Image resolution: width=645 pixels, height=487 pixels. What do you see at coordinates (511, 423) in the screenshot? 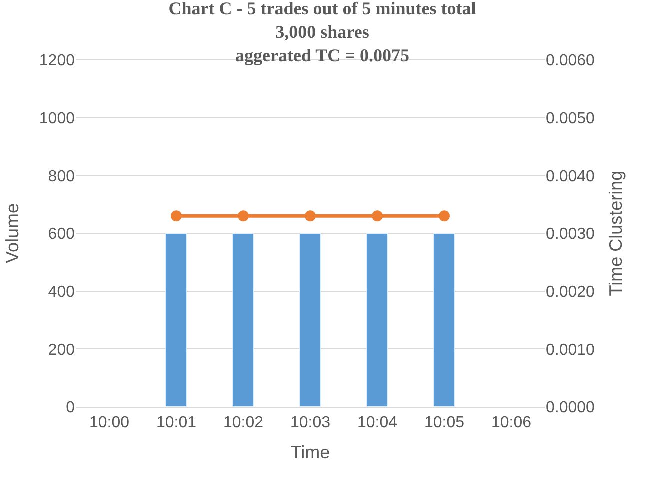
I see `x-tick-label: 10:06` at bounding box center [511, 423].